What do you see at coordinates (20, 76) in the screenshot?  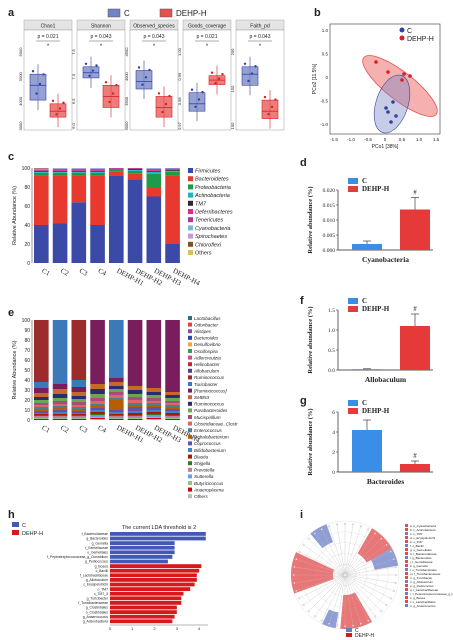 I see `y-tick-label: 5000` at bounding box center [20, 76].